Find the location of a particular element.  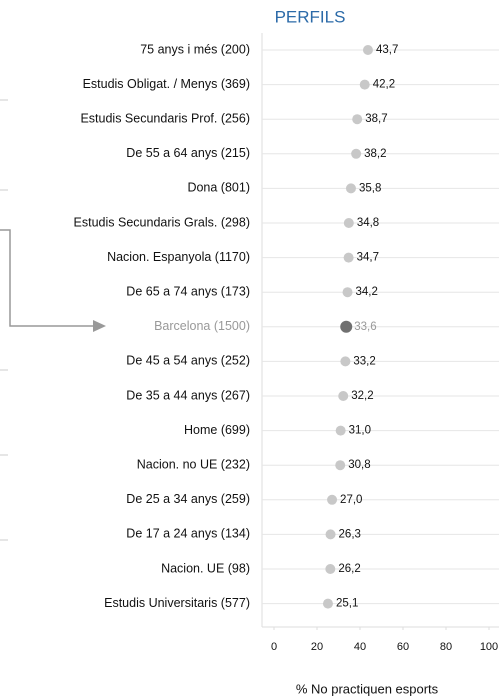

value-label: 31,0 is located at coordinates (360, 431).